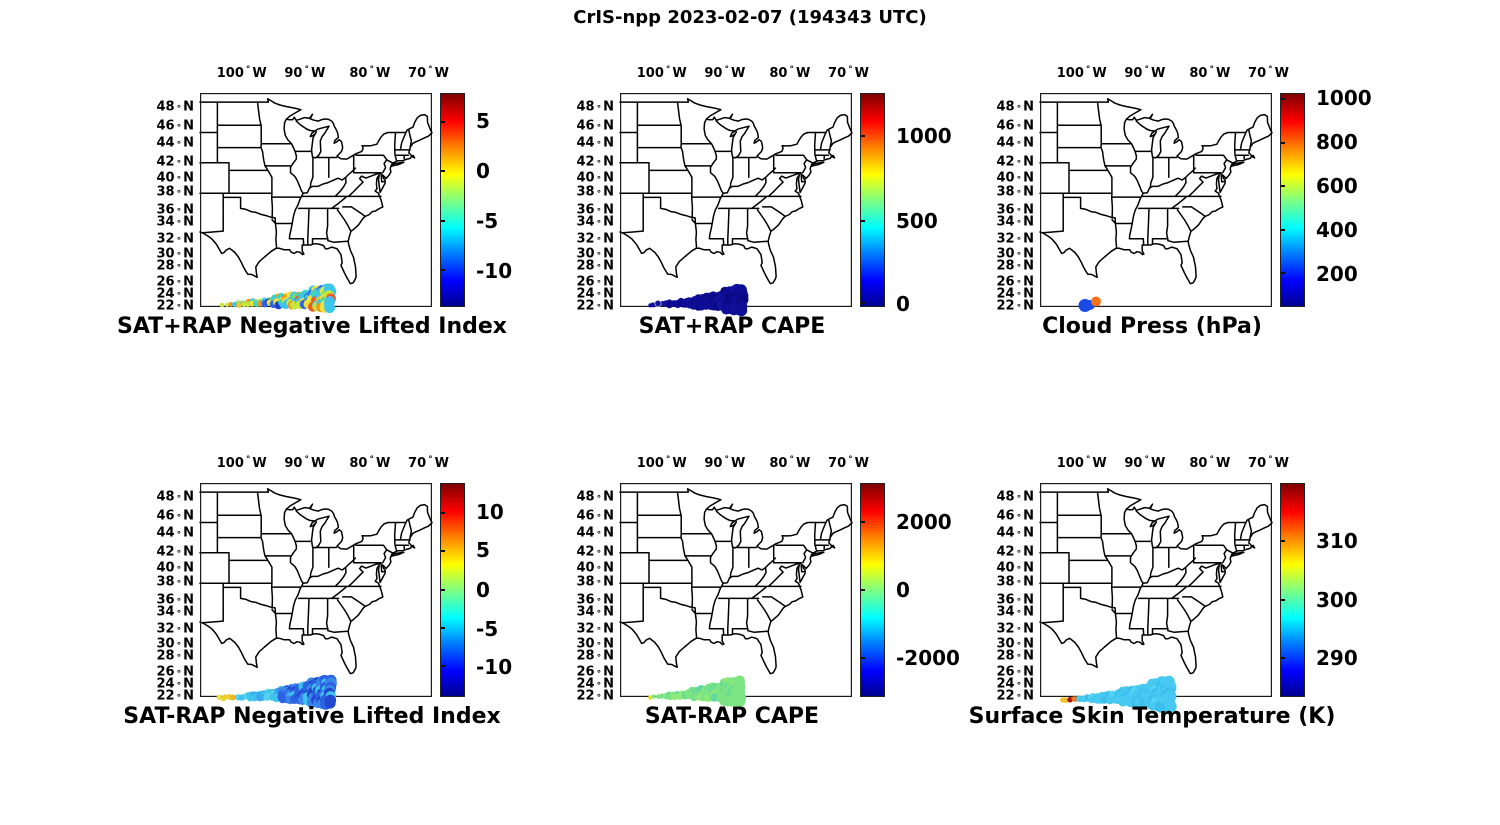  Describe the element at coordinates (595, 695) in the screenshot. I see `latitude-tick-label: 22 ° N` at that location.